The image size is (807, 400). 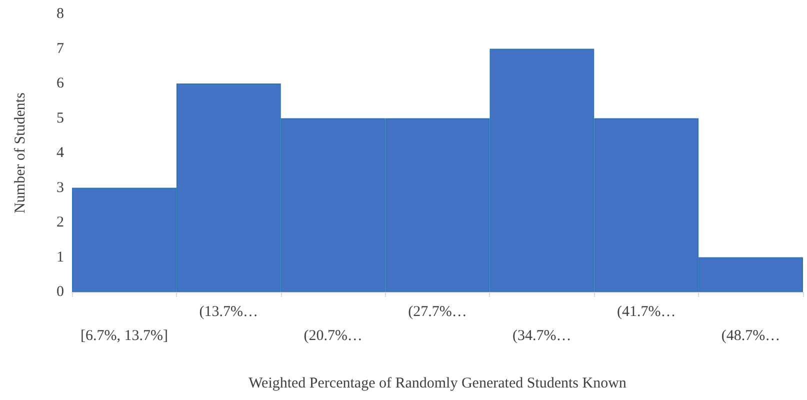 What do you see at coordinates (60, 153) in the screenshot?
I see `y-tick-label: 4` at bounding box center [60, 153].